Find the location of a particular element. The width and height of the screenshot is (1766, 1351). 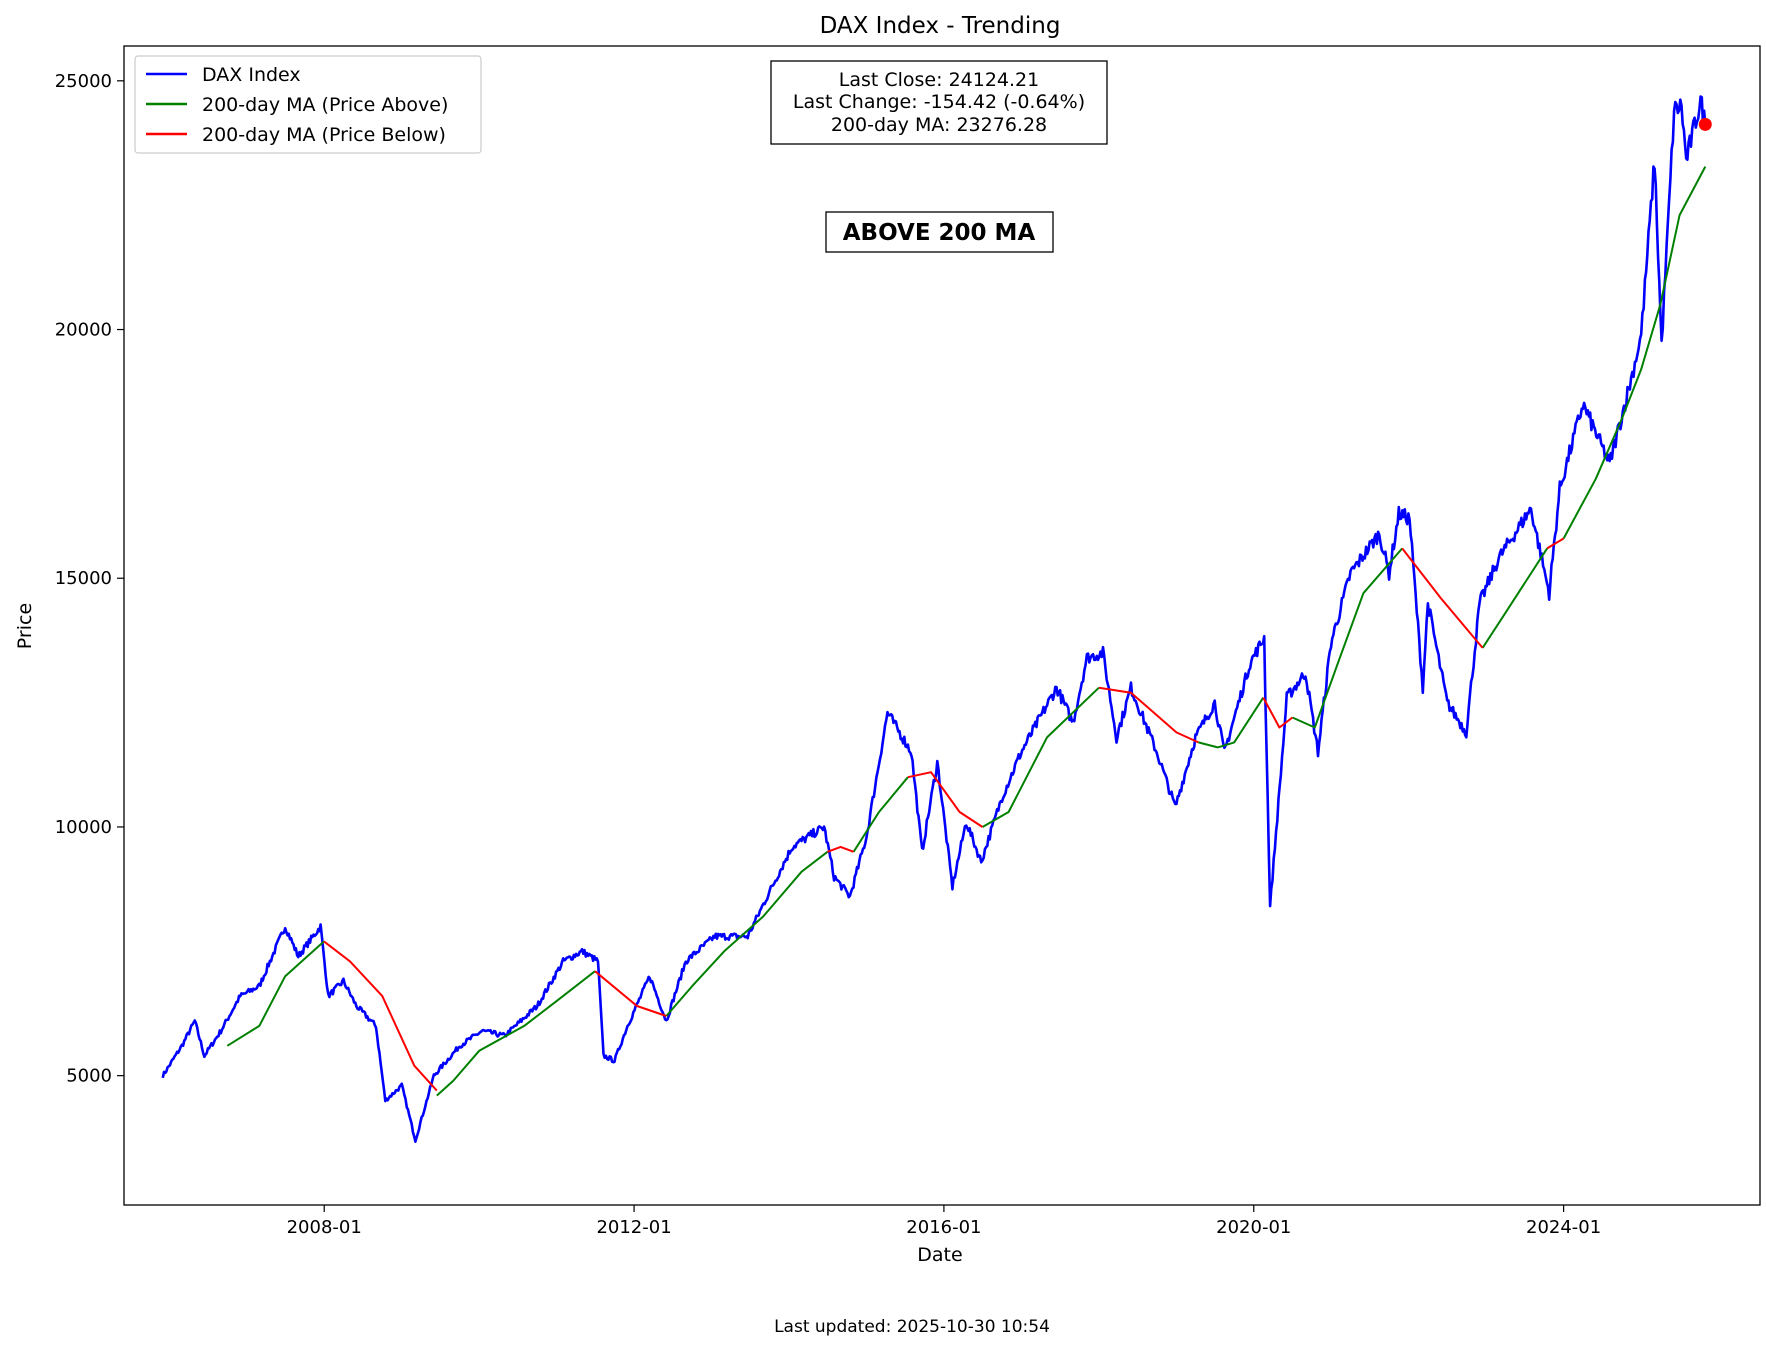

x-tick-label-4: 2024-01 is located at coordinates (1563, 1227).